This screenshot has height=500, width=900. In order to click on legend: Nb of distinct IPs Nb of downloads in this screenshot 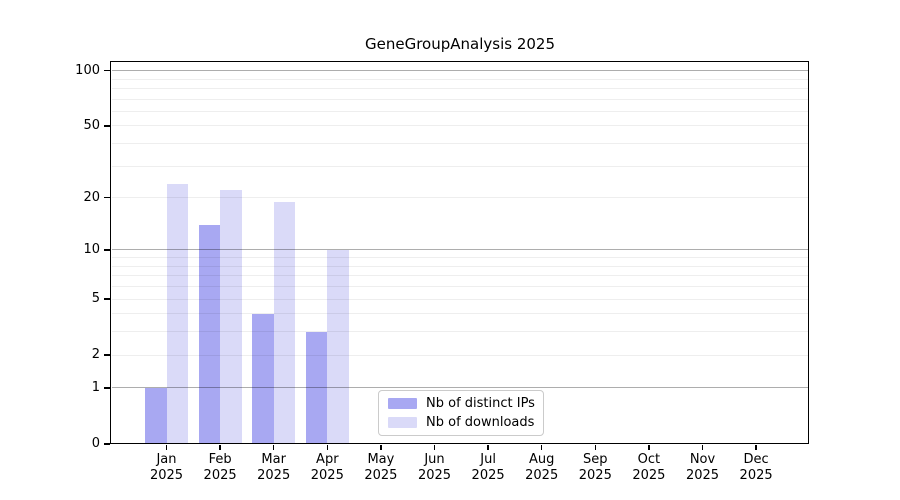, I will do `click(461, 413)`.